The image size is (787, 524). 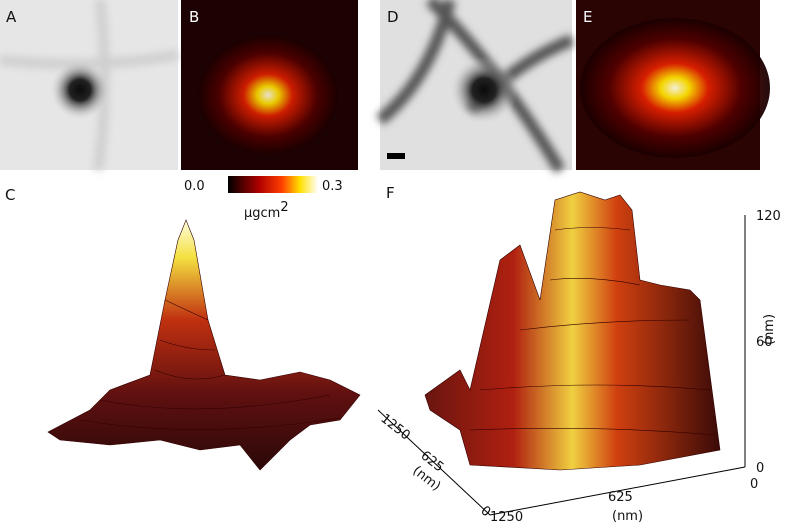 What do you see at coordinates (395, 427) in the screenshot?
I see `y-tick-label: 1250` at bounding box center [395, 427].